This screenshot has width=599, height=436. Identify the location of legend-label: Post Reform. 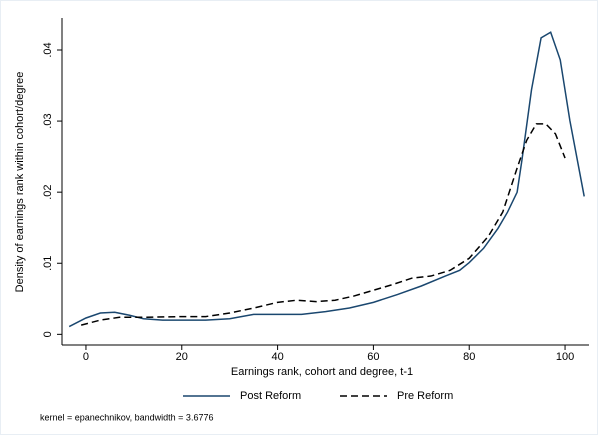
(270, 396).